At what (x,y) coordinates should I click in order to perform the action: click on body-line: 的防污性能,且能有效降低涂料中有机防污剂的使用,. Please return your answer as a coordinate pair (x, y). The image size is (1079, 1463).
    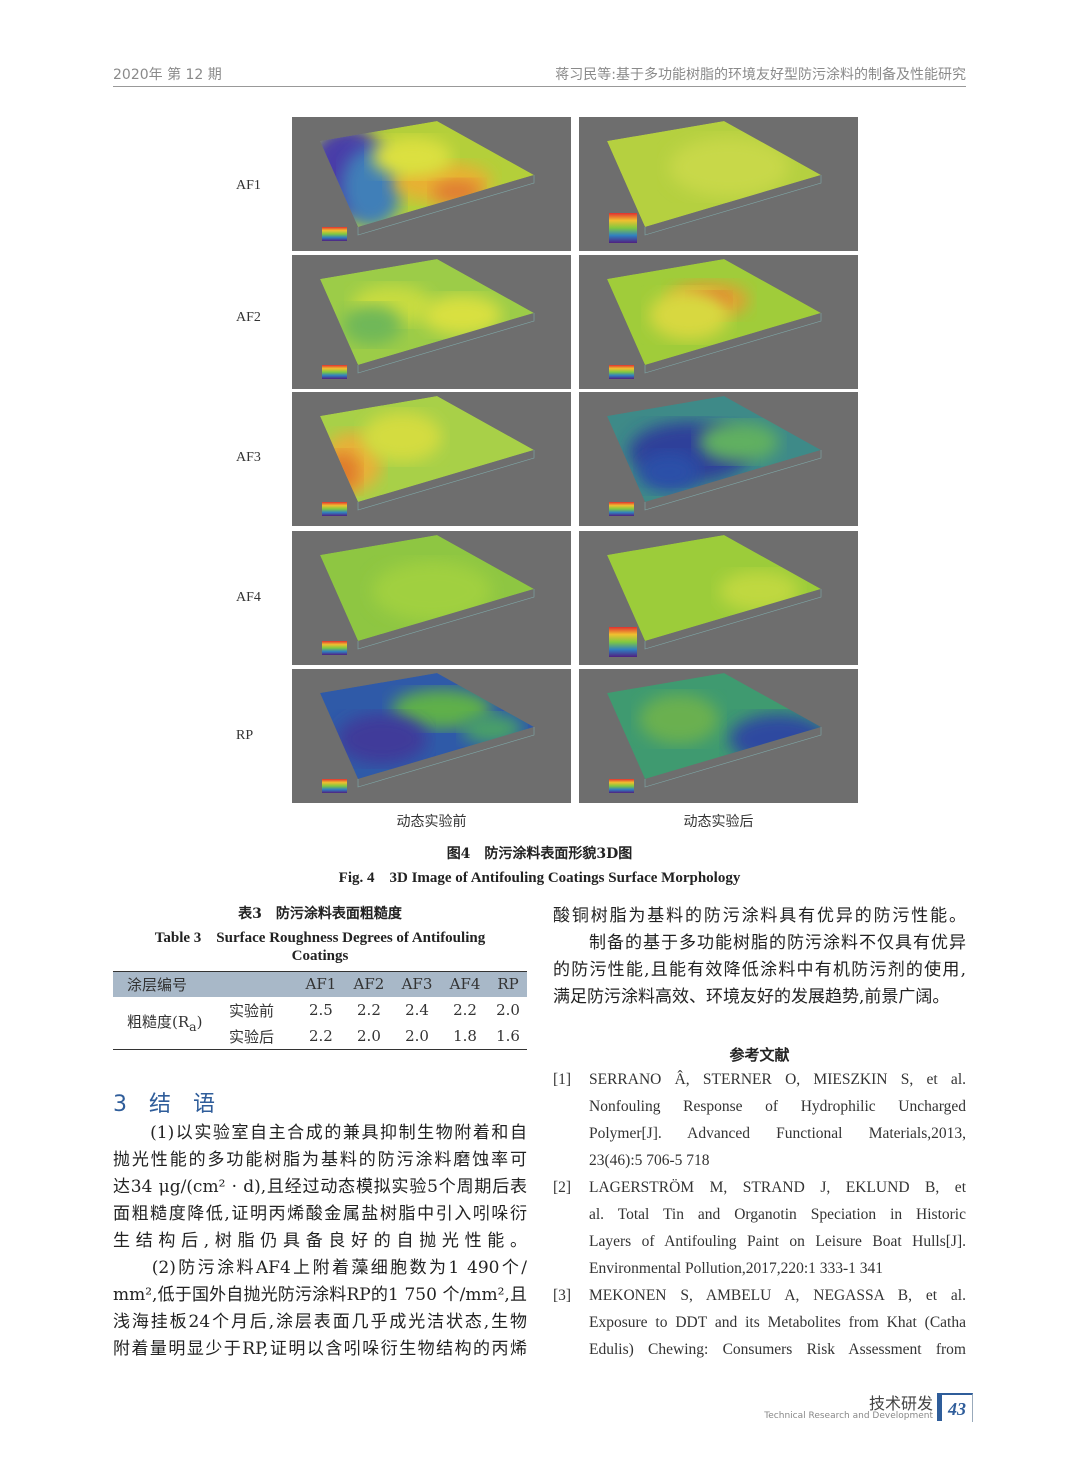
    Looking at the image, I should click on (759, 970).